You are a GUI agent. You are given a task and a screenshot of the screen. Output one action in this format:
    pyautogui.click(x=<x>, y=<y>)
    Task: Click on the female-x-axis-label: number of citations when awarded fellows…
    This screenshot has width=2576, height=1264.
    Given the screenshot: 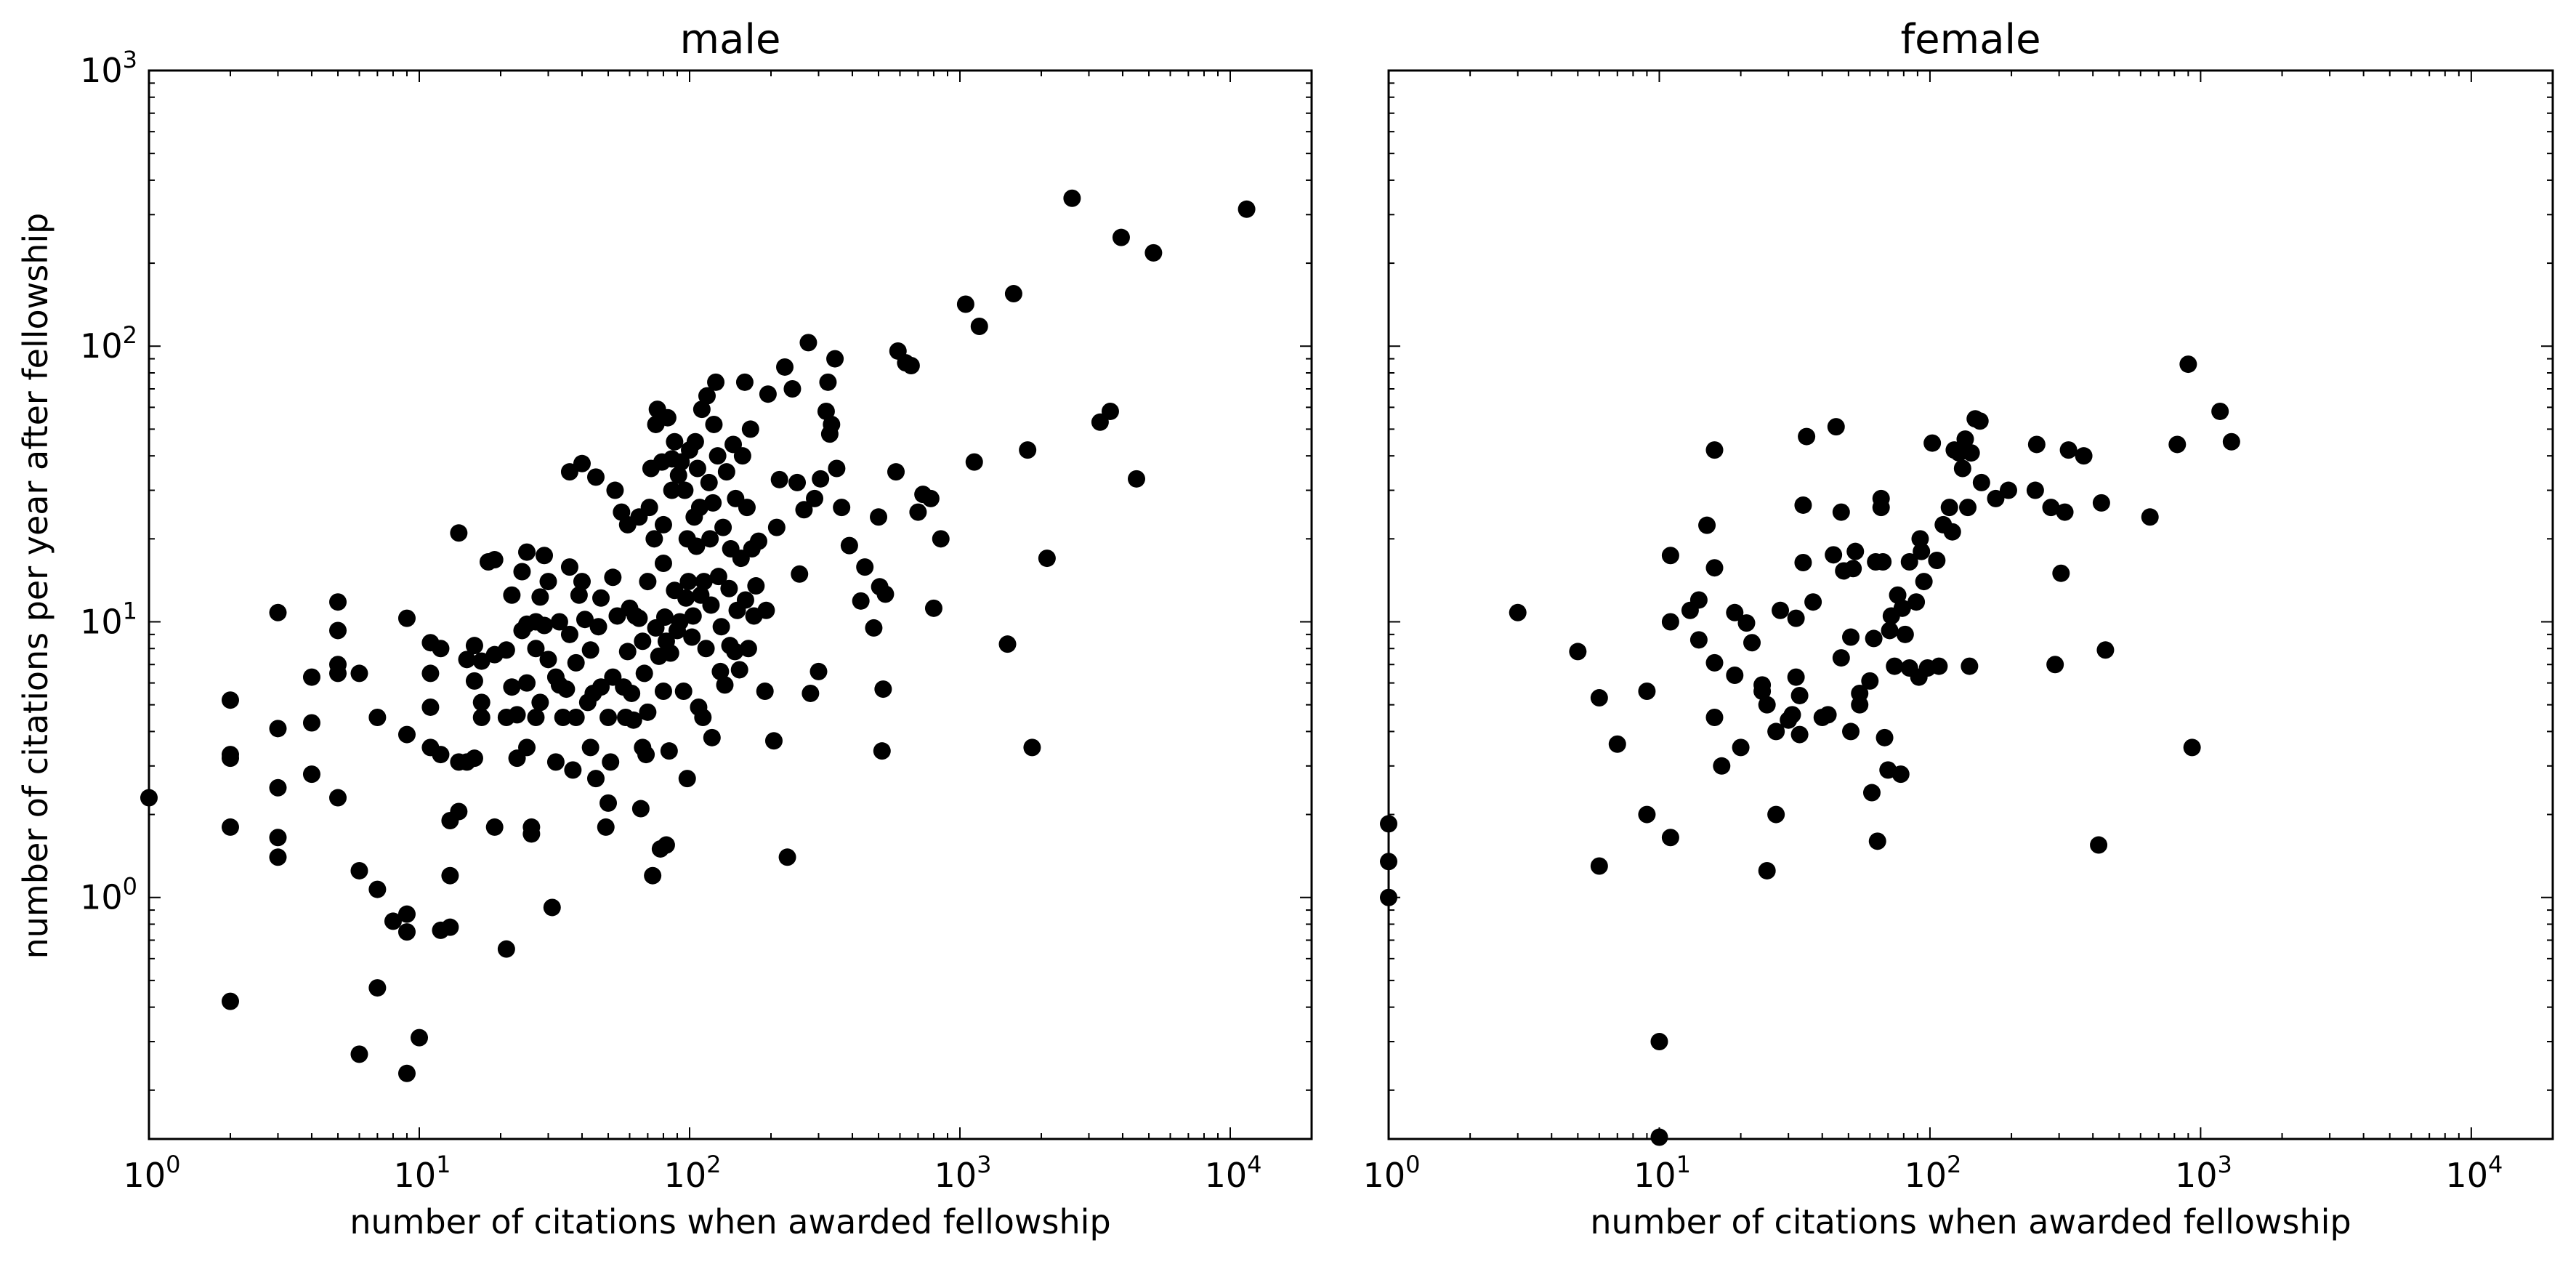 What is the action you would take?
    pyautogui.click(x=1971, y=1221)
    